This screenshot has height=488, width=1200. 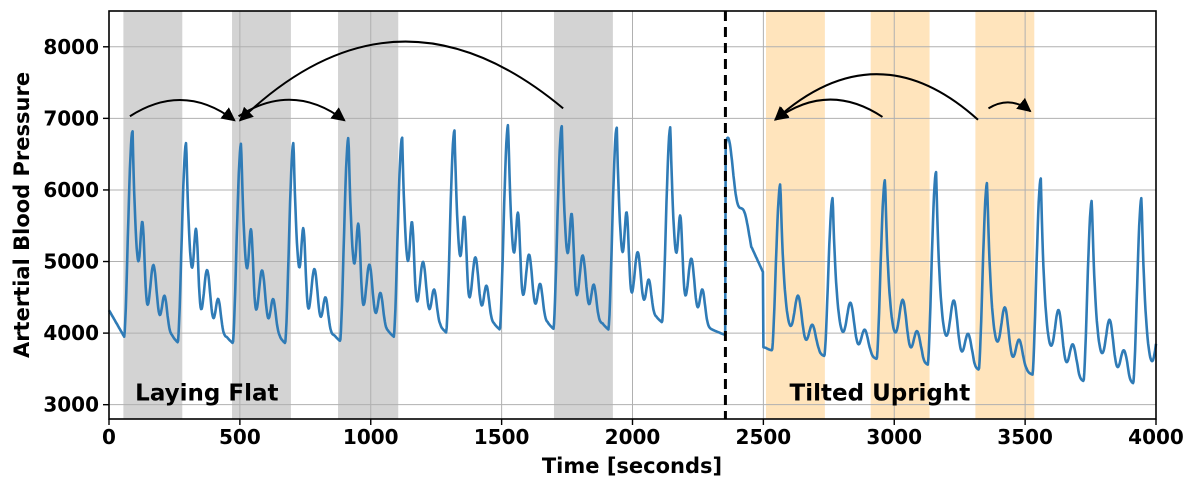 I want to click on x-tick-label: 3500, so click(x=1025, y=437).